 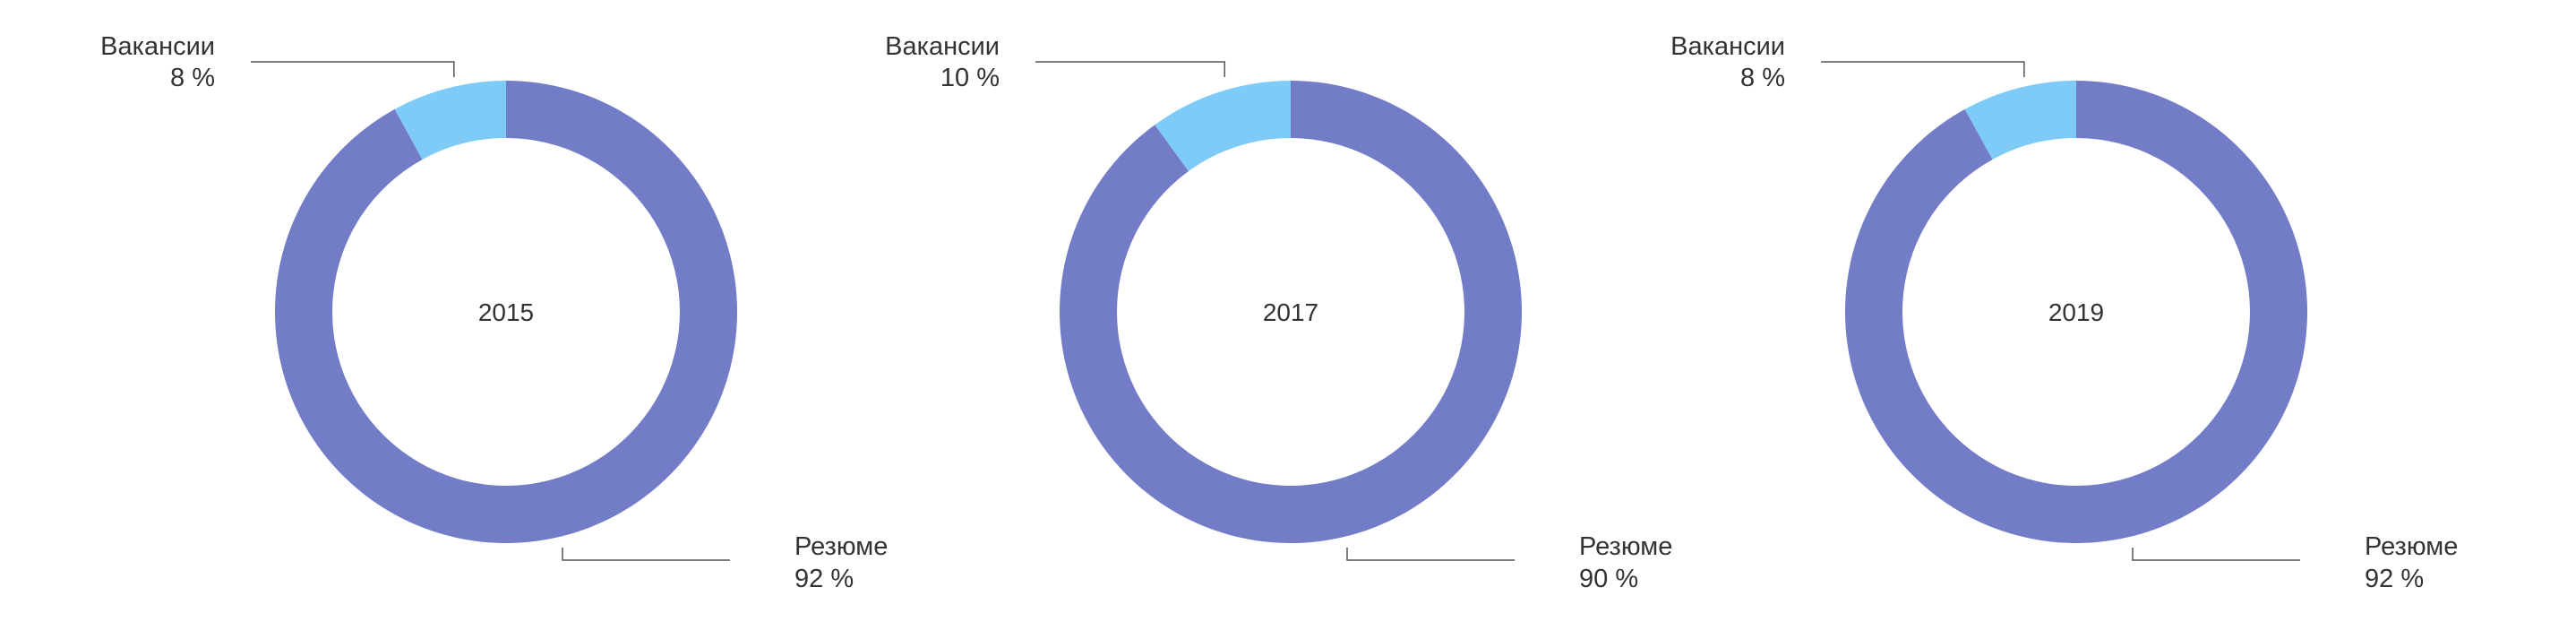 What do you see at coordinates (2076, 312) in the screenshot?
I see `chart-center-label: 2019` at bounding box center [2076, 312].